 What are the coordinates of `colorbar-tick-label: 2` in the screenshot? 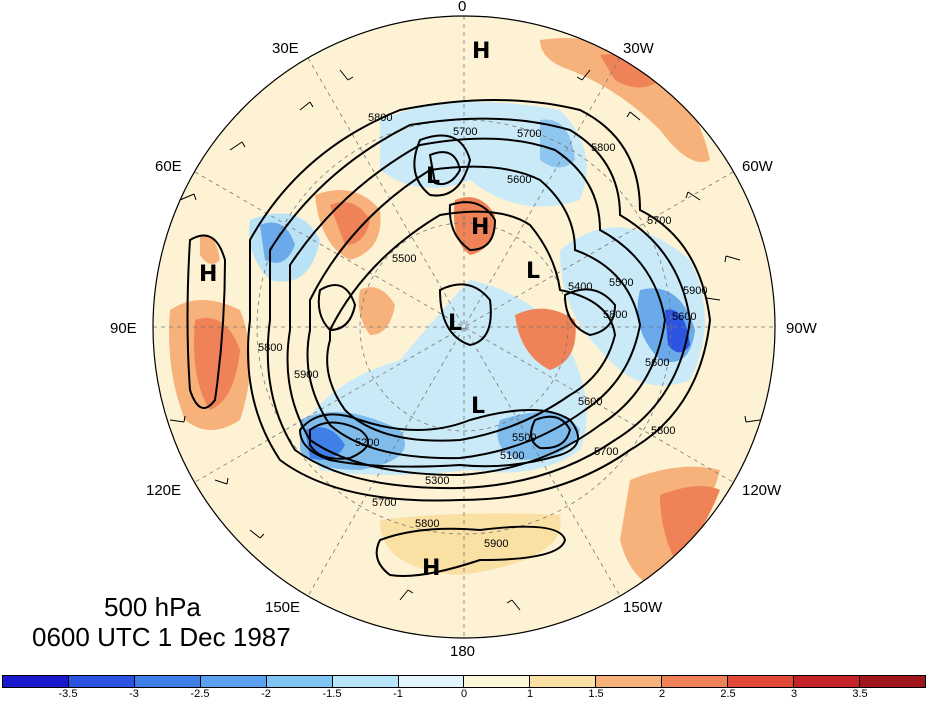 It's located at (662, 694).